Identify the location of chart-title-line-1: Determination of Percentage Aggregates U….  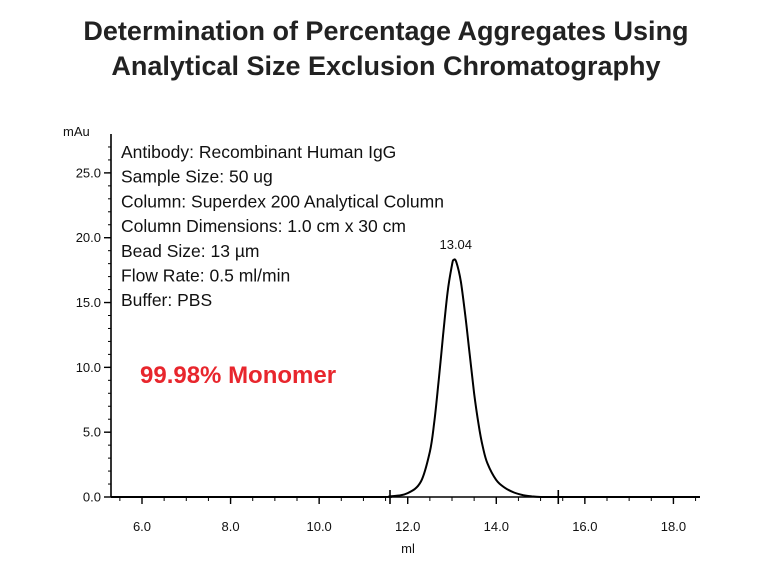
(386, 31).